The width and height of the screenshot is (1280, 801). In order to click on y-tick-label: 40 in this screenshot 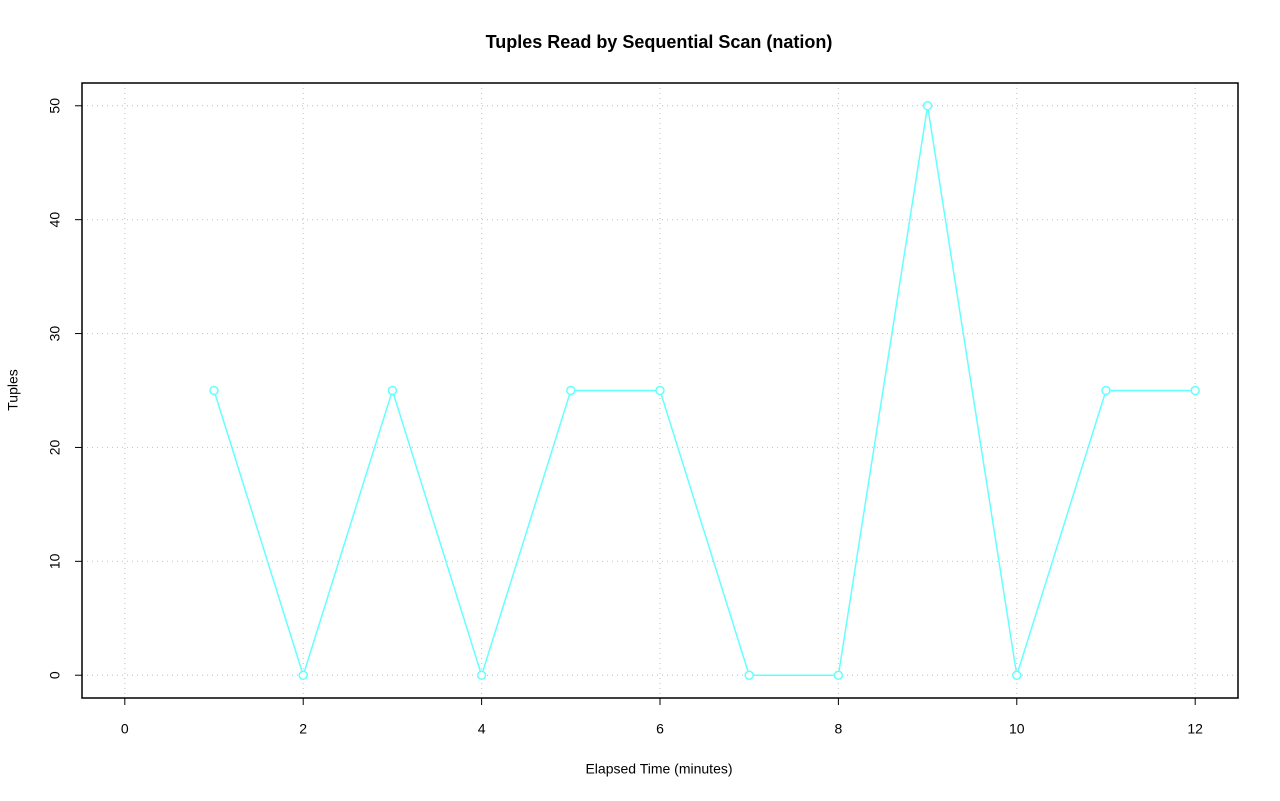, I will do `click(55, 220)`.